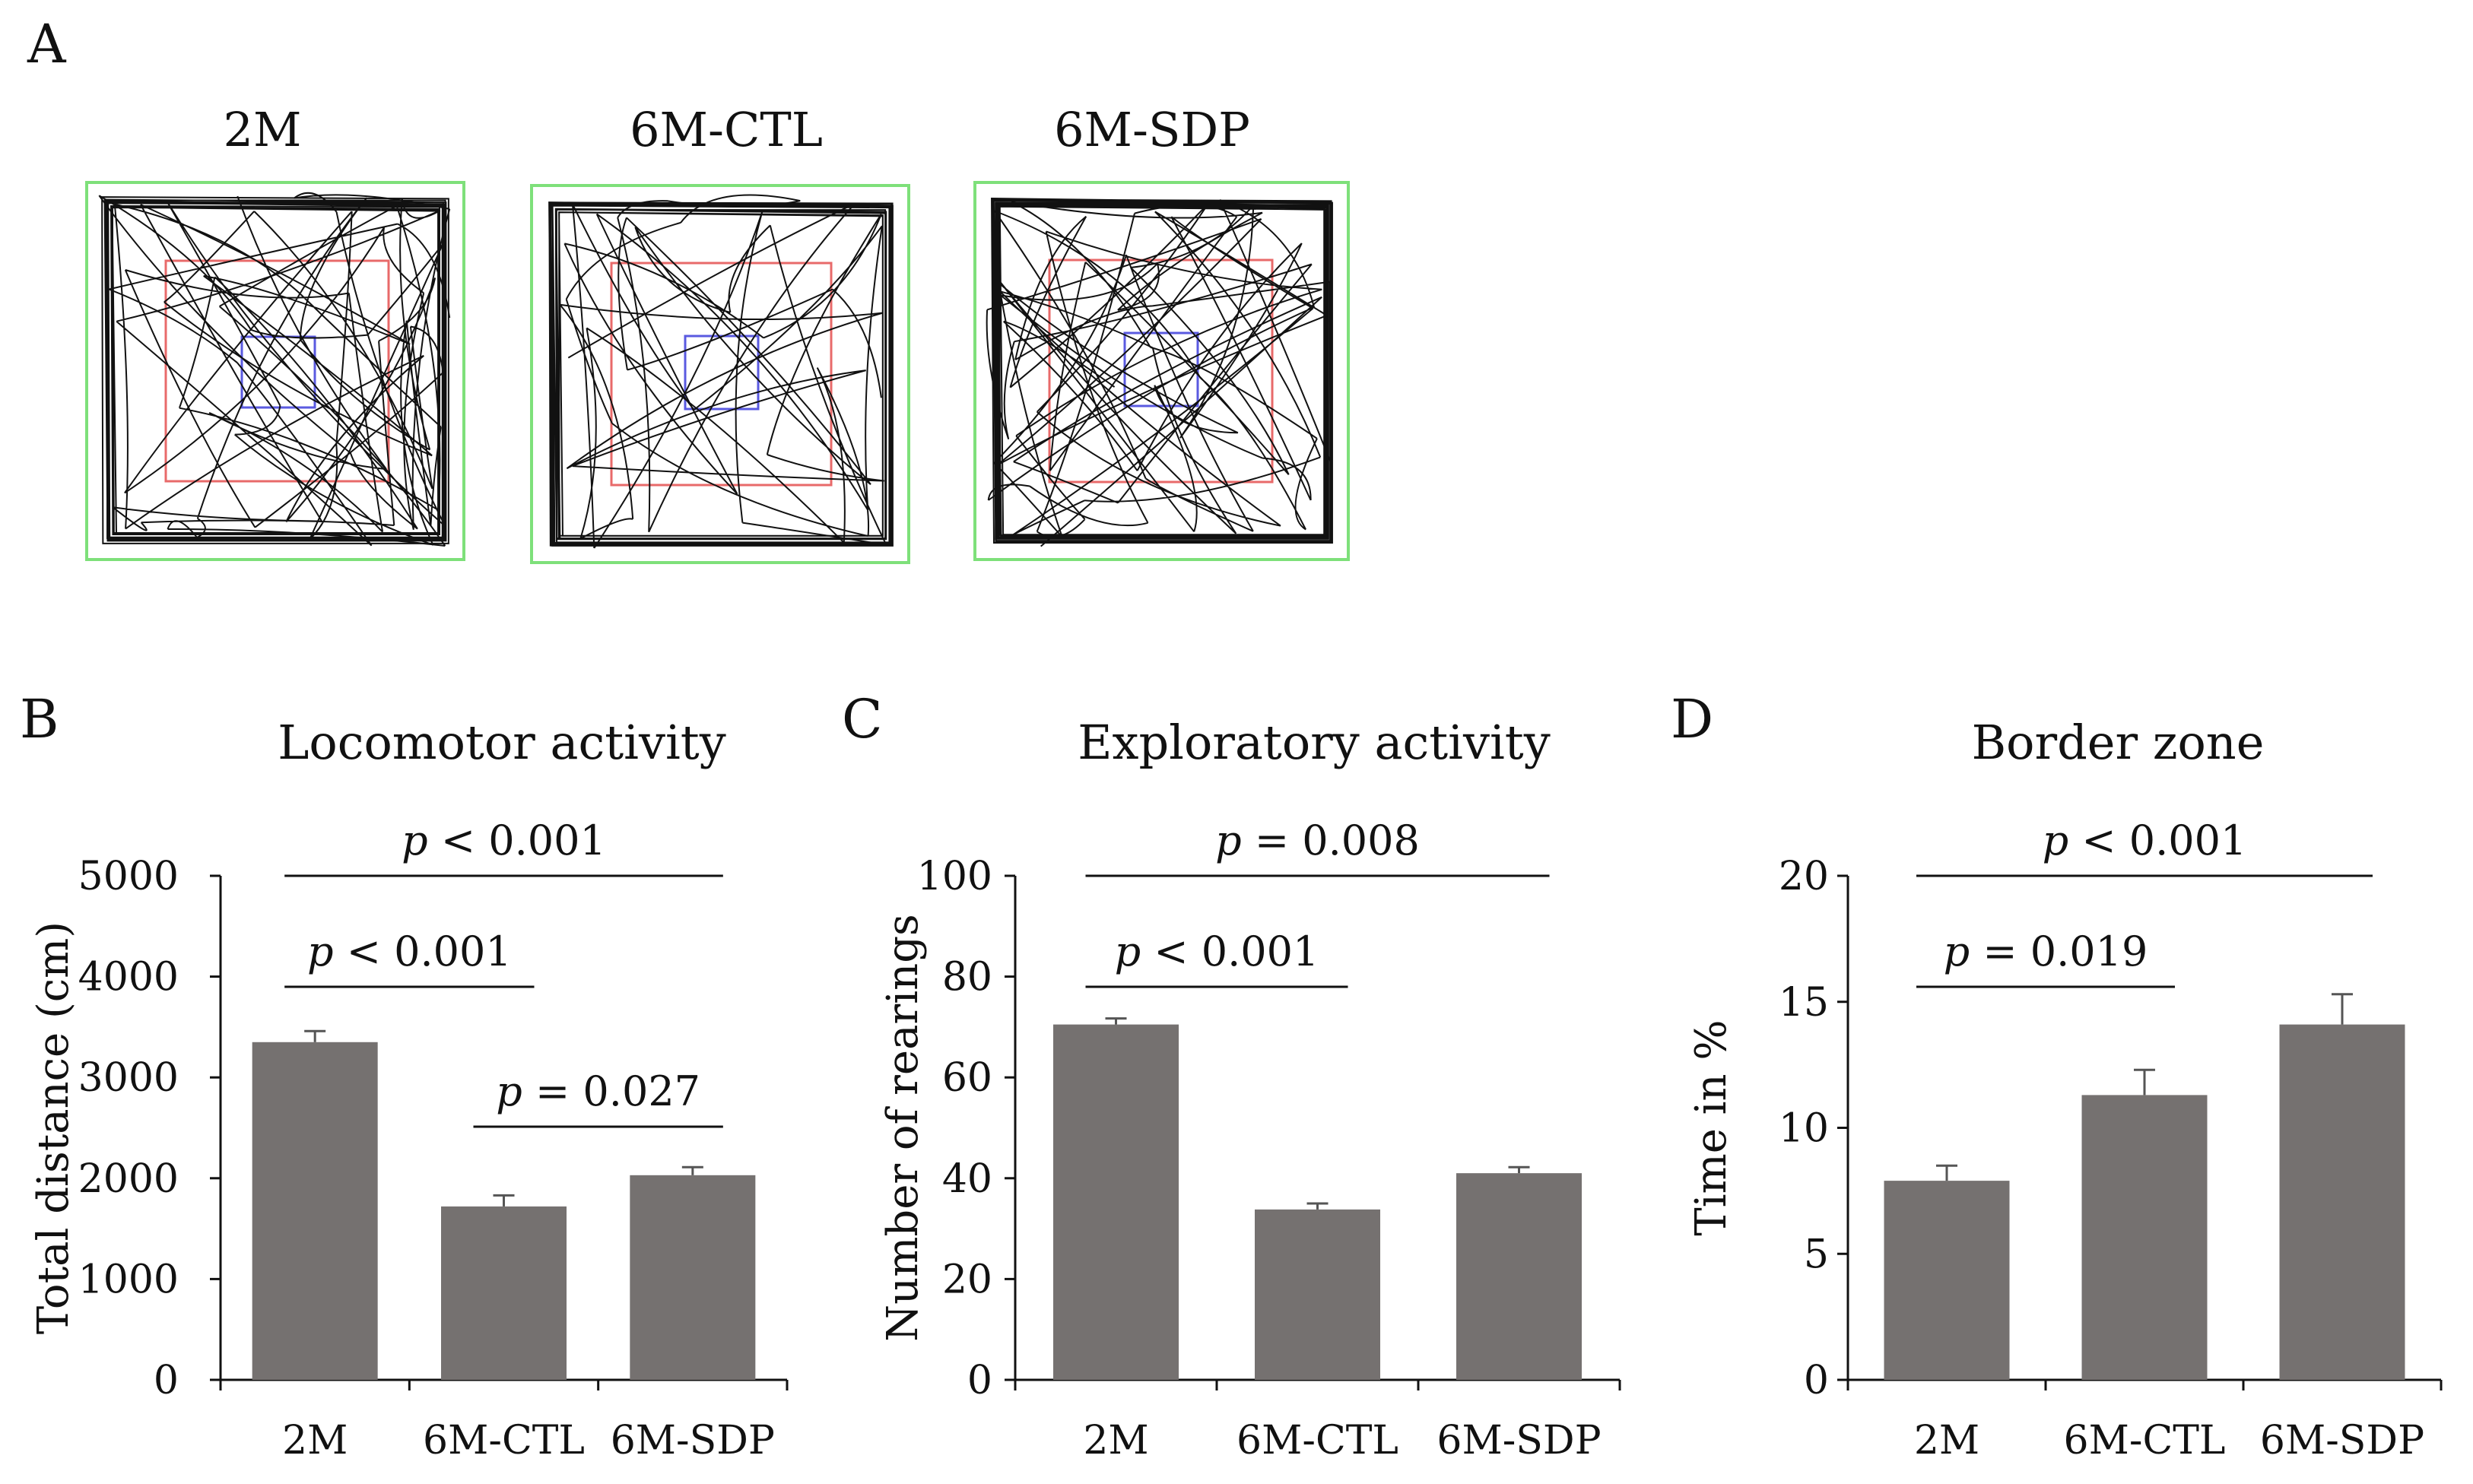 The height and width of the screenshot is (1484, 2473). I want to click on arena-6m-ctl: 6M-CTL, so click(720, 333).